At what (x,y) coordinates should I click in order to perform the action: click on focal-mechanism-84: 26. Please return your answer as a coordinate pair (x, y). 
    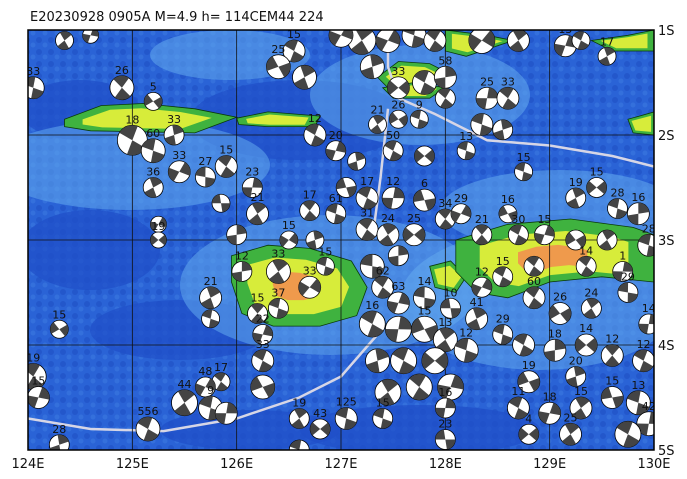
    Looking at the image, I should click on (560, 308).